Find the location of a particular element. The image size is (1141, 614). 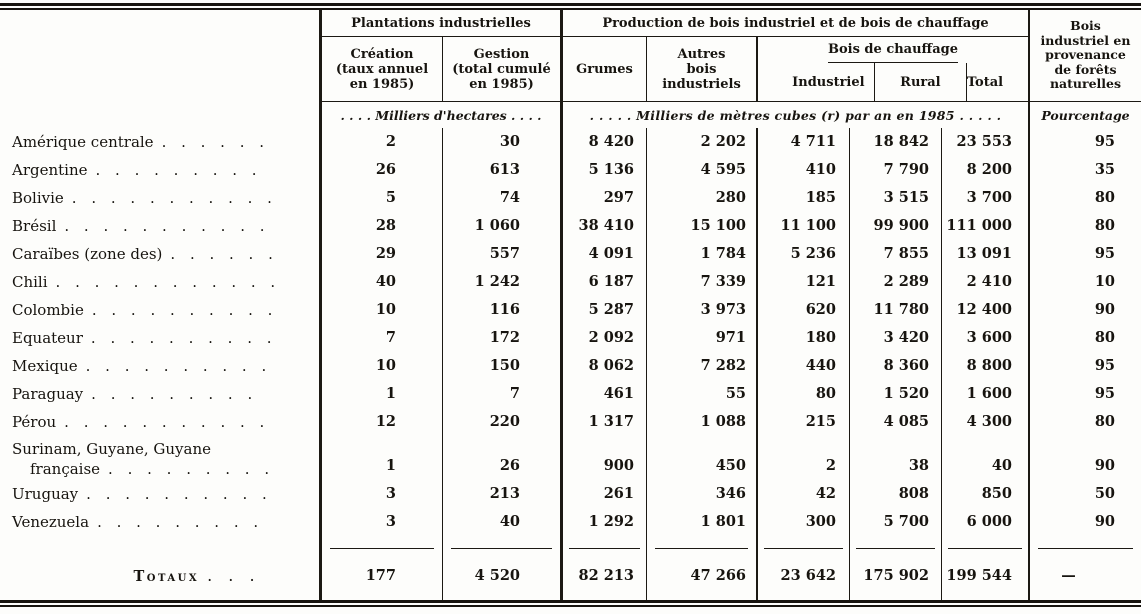

value-chauffage-total: 1 600 is located at coordinates (986, 394).